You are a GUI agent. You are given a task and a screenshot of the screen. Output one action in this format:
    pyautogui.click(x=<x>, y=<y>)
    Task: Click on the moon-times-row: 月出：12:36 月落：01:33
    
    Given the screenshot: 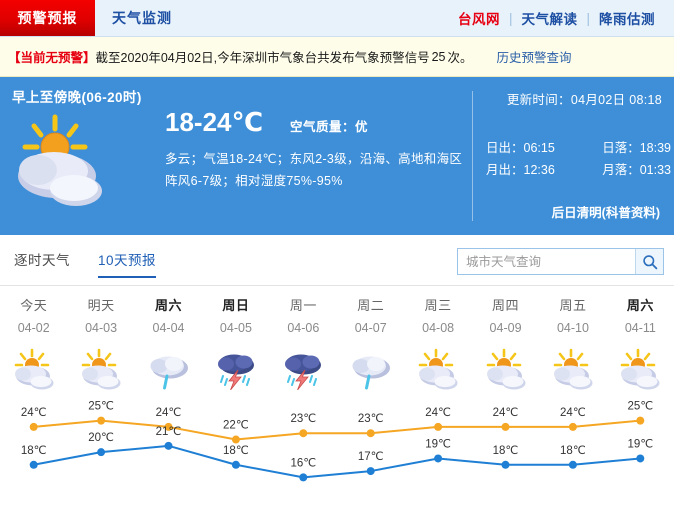 What is the action you would take?
    pyautogui.click(x=578, y=168)
    